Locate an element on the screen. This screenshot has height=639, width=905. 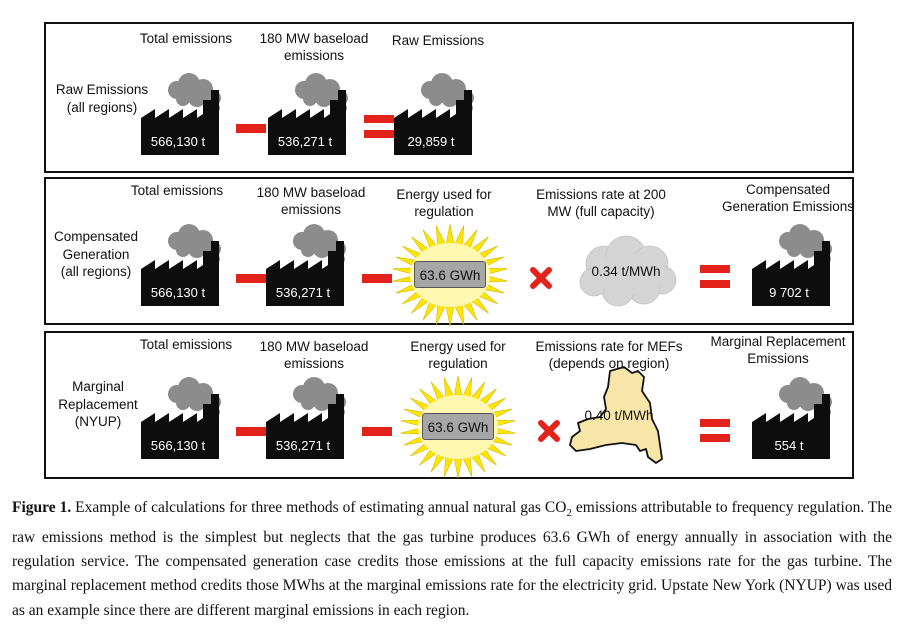
figure-label: Figure 1. is located at coordinates (42, 507).